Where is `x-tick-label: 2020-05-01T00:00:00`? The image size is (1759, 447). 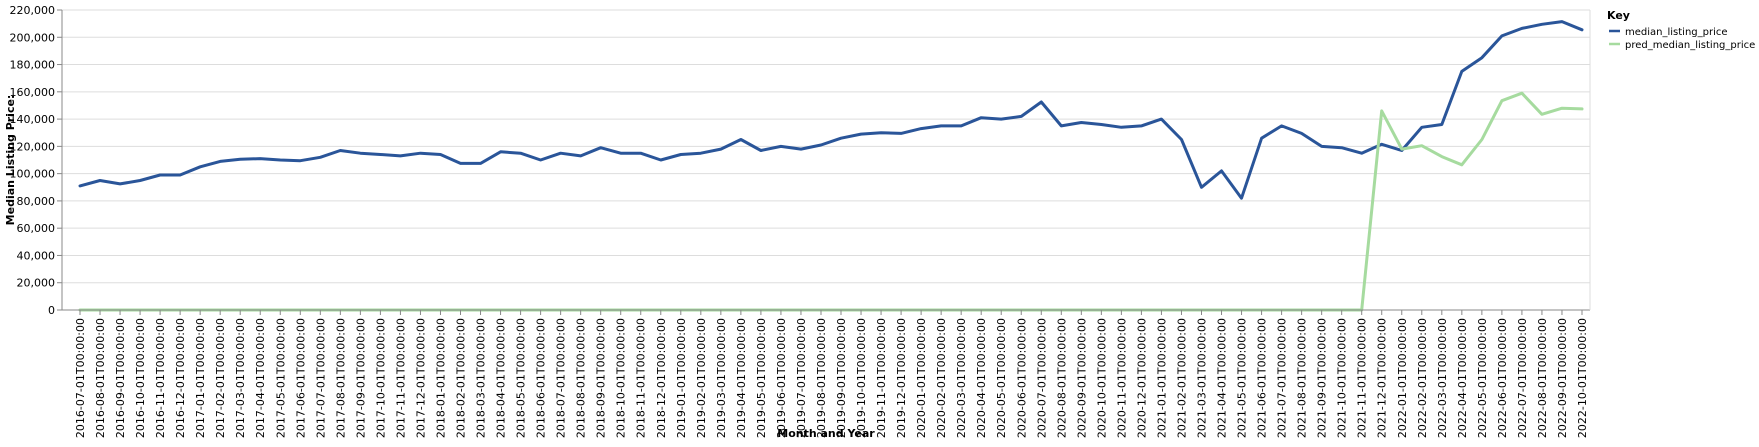 x-tick-label: 2020-05-01T00:00:00 is located at coordinates (1001, 378).